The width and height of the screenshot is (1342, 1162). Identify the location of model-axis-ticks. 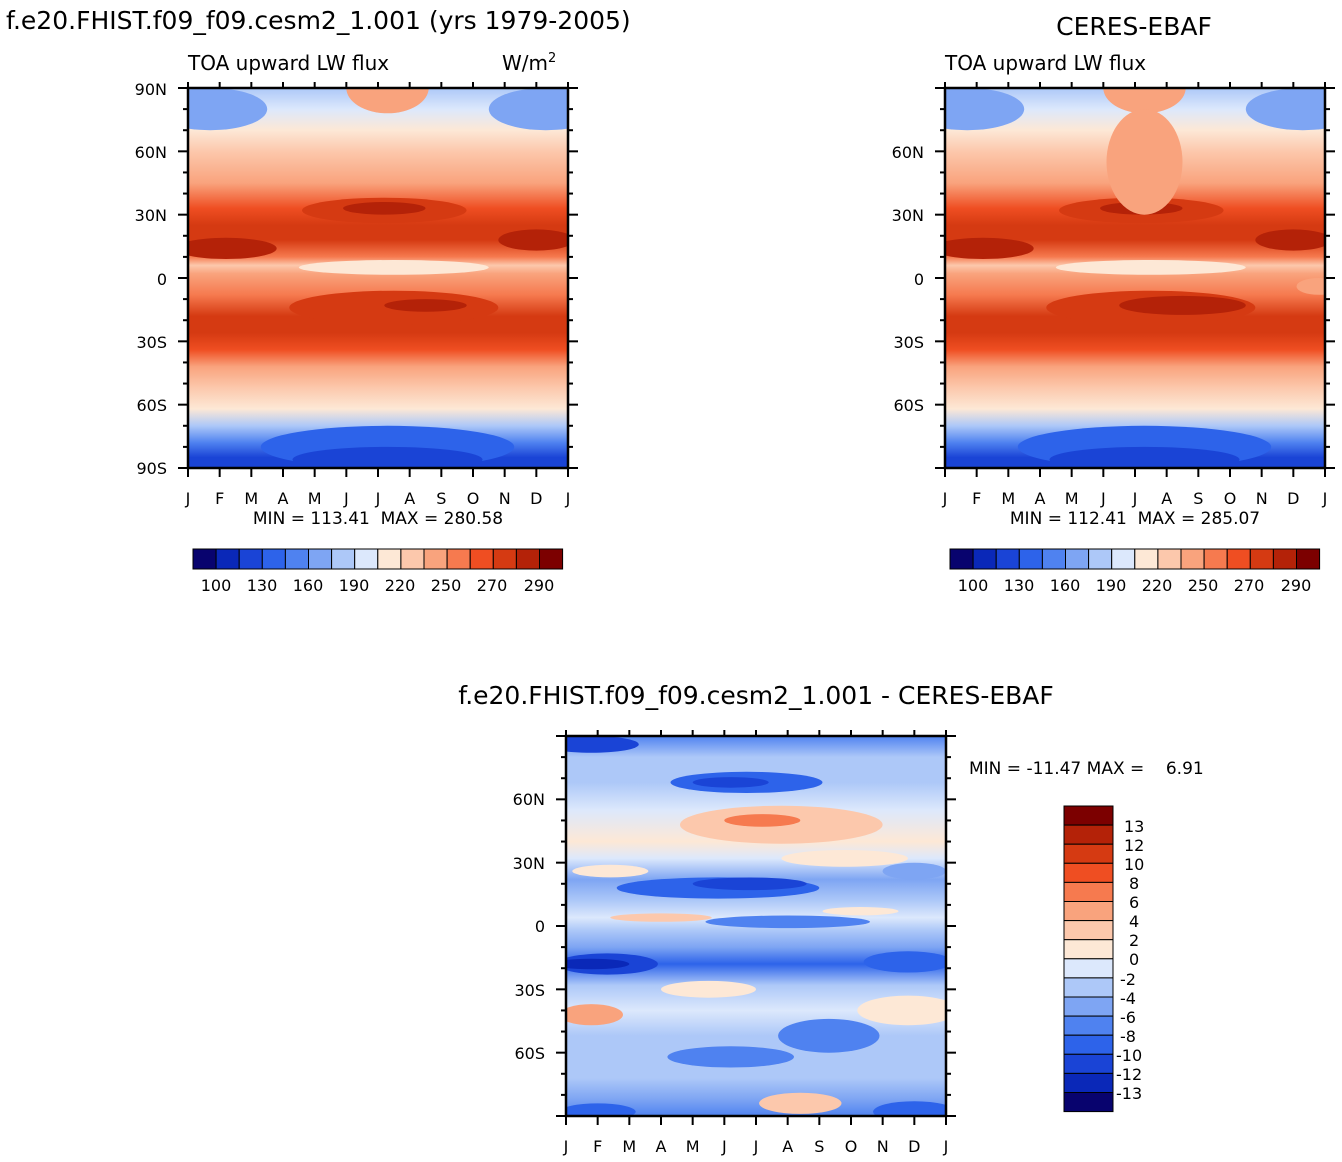
(378, 279).